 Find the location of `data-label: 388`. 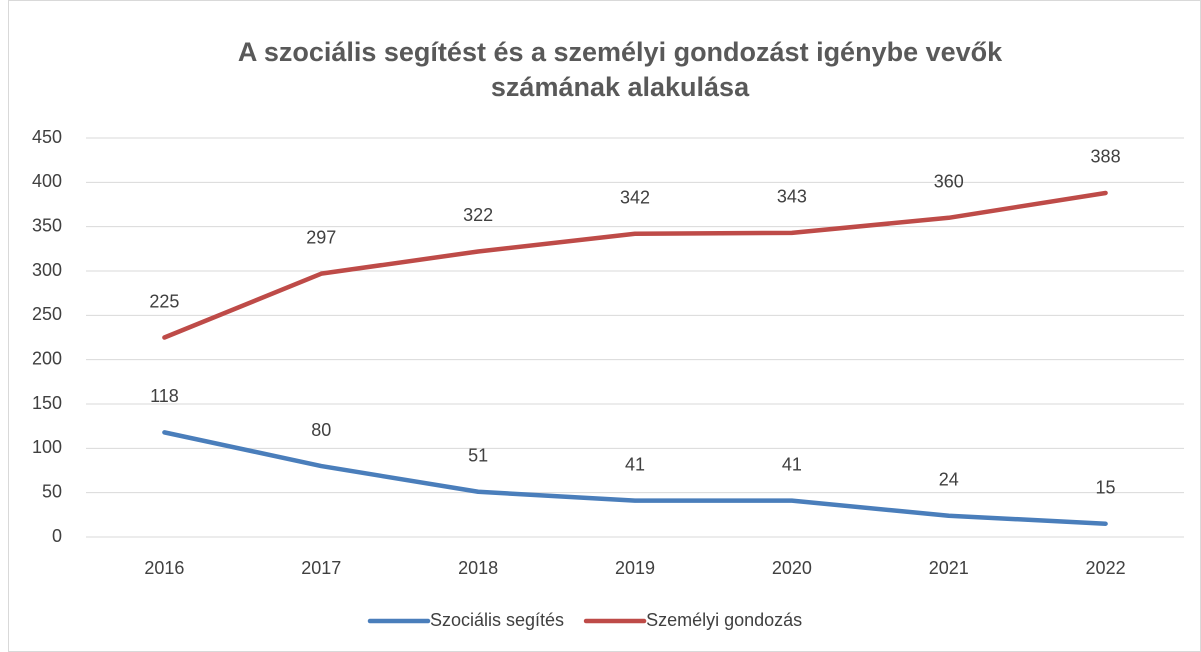

data-label: 388 is located at coordinates (1106, 157).